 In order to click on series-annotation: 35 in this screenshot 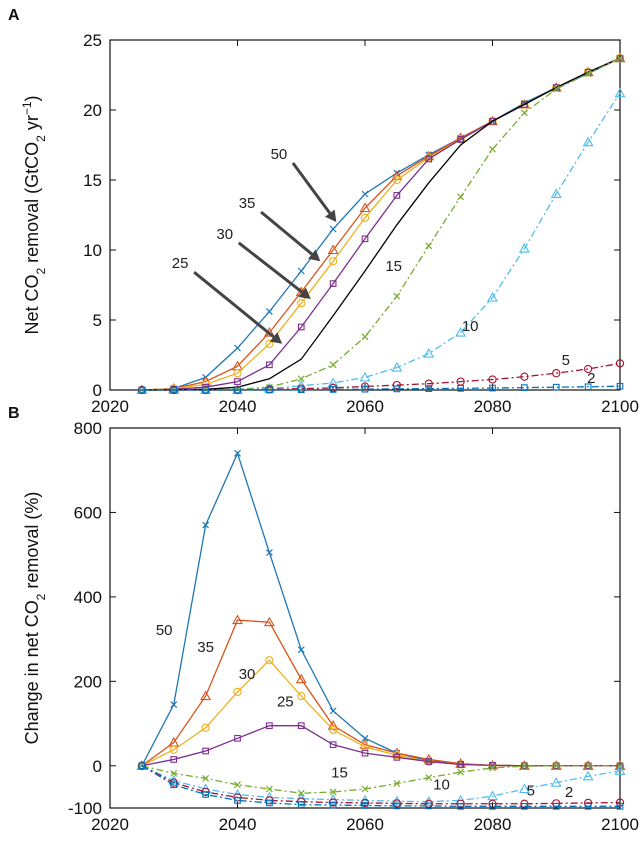, I will do `click(247, 203)`.